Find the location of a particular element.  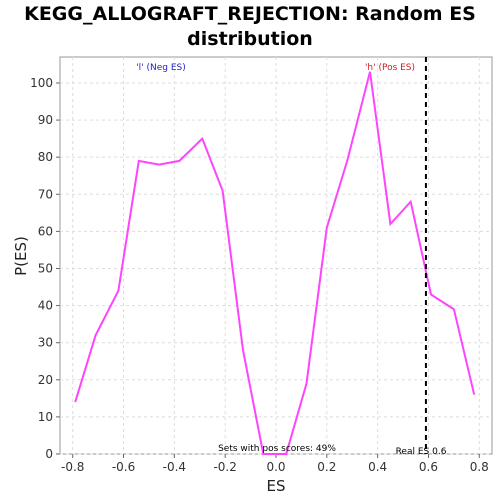

x-tick-label: 0.4 is located at coordinates (377, 467).